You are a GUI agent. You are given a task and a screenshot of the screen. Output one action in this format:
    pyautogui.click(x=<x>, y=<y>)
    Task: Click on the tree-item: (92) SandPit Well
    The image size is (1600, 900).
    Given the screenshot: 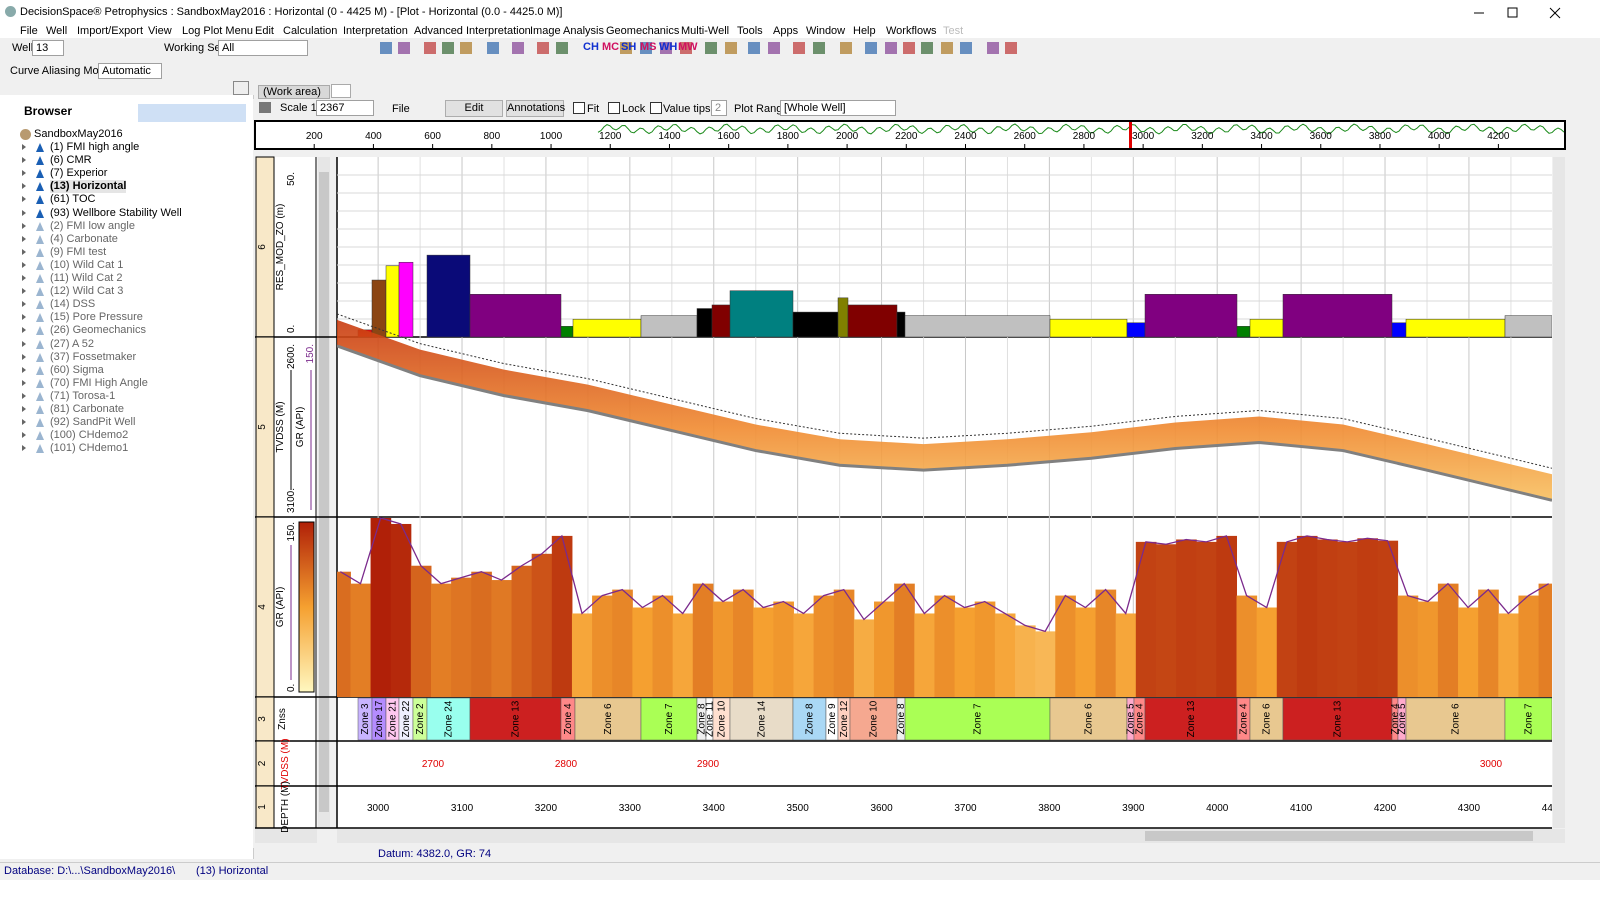 What is the action you would take?
    pyautogui.click(x=93, y=422)
    